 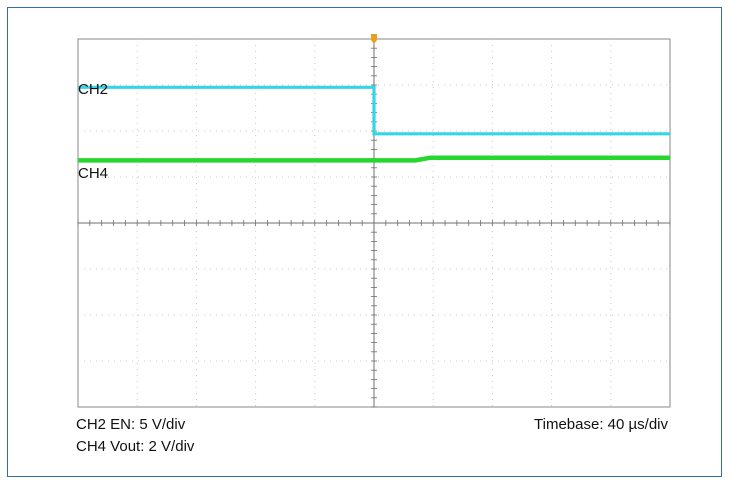 What do you see at coordinates (135, 446) in the screenshot?
I see `ch4-scale-caption: CH4 Vout: 2 V/div` at bounding box center [135, 446].